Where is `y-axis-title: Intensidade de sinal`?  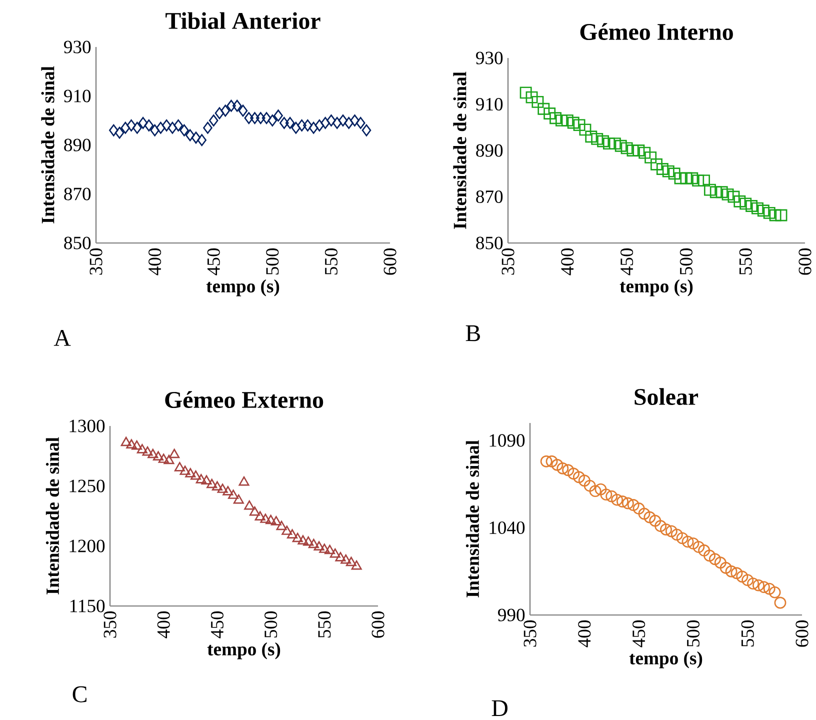 y-axis-title: Intensidade de sinal is located at coordinates (459, 150).